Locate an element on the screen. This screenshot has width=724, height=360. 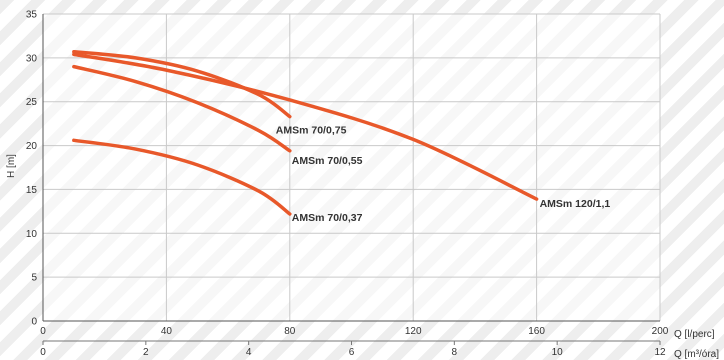
x-axis-label: Q [l/perc] is located at coordinates (694, 334).